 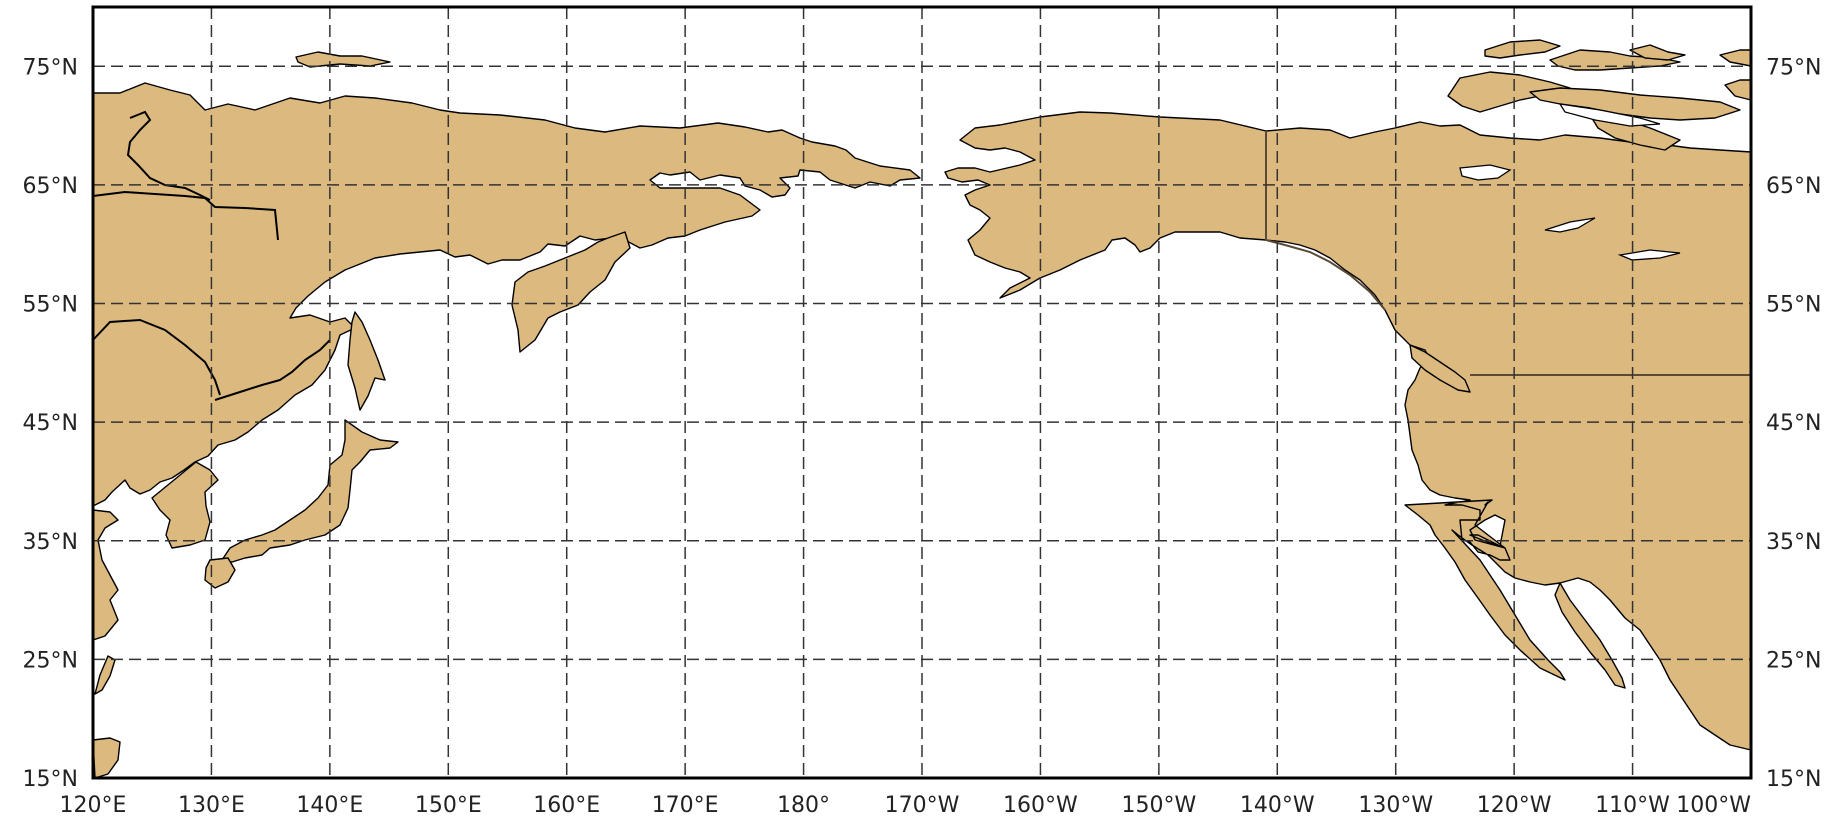 I want to click on longitude-label: 150°E, so click(x=448, y=805).